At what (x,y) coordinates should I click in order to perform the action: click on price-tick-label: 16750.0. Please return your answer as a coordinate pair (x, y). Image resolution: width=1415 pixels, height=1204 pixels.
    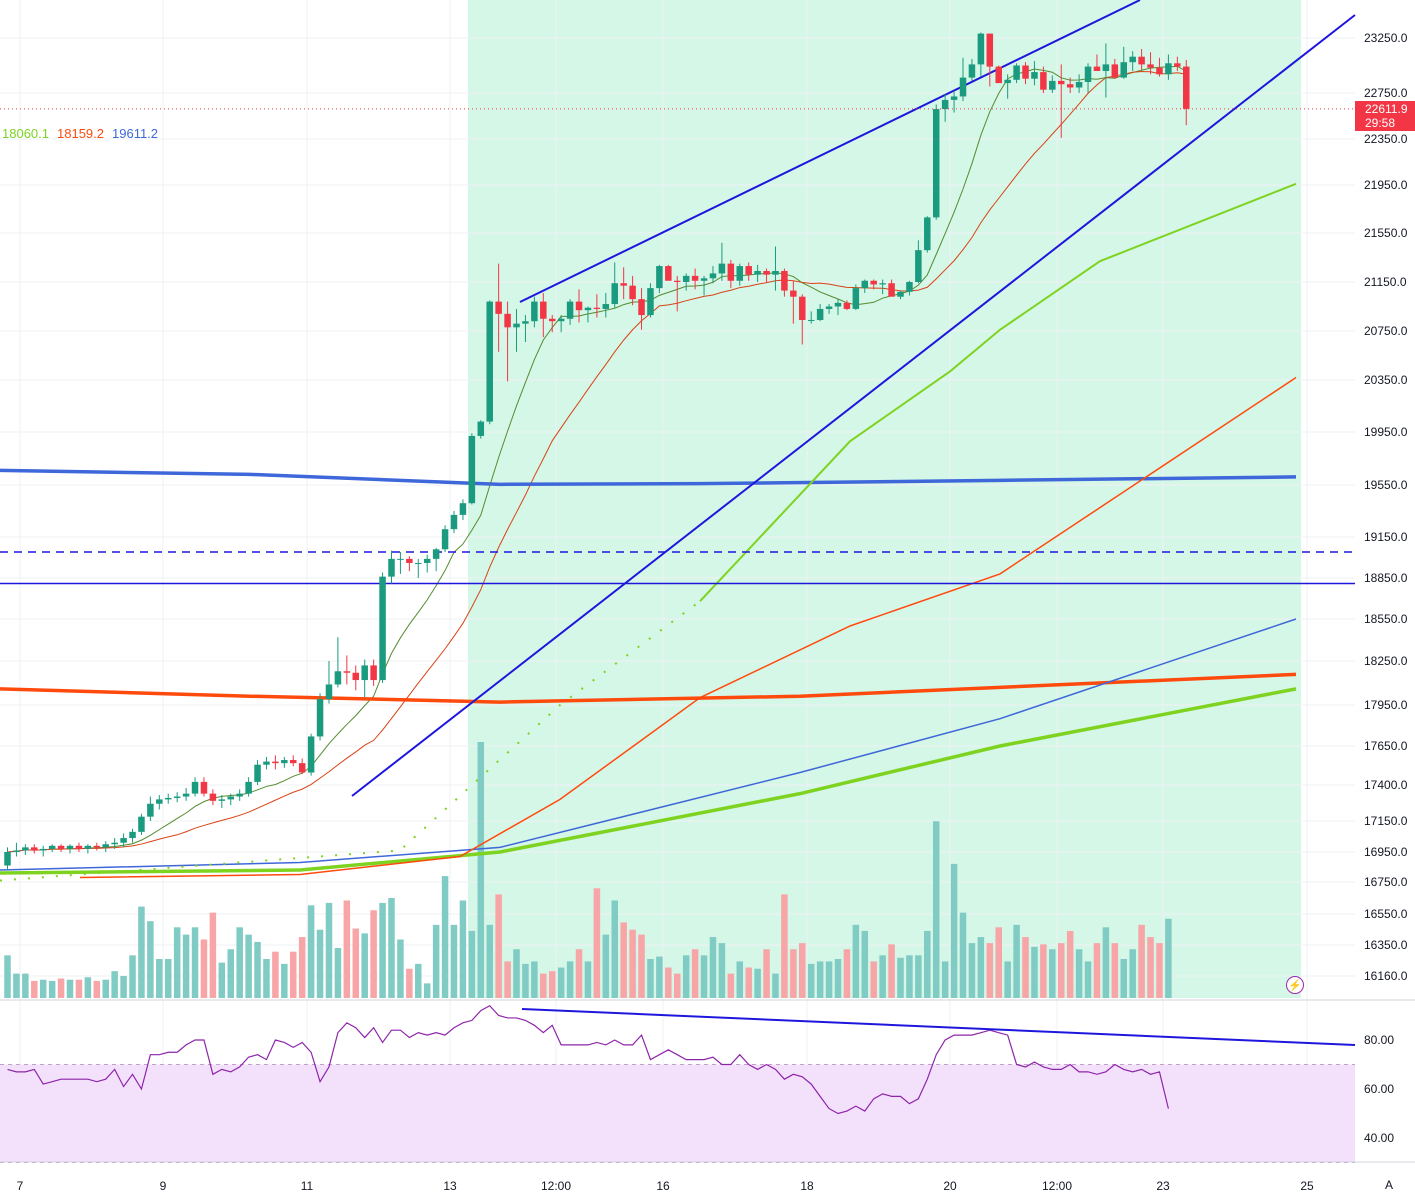
    Looking at the image, I should click on (1386, 882).